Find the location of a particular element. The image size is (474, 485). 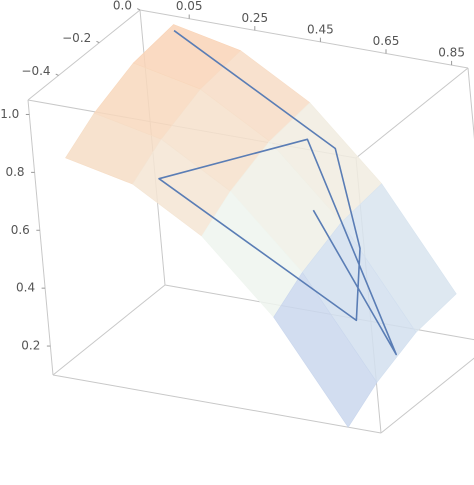

z-tick-label: 1.0 is located at coordinates (9, 114).